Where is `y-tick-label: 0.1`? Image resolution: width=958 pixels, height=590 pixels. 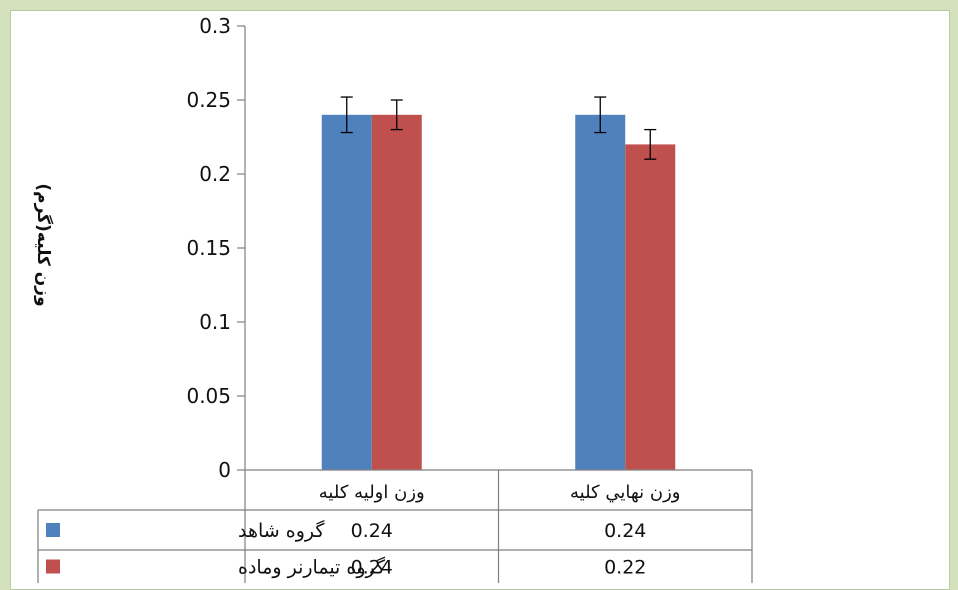 y-tick-label: 0.1 is located at coordinates (215, 322).